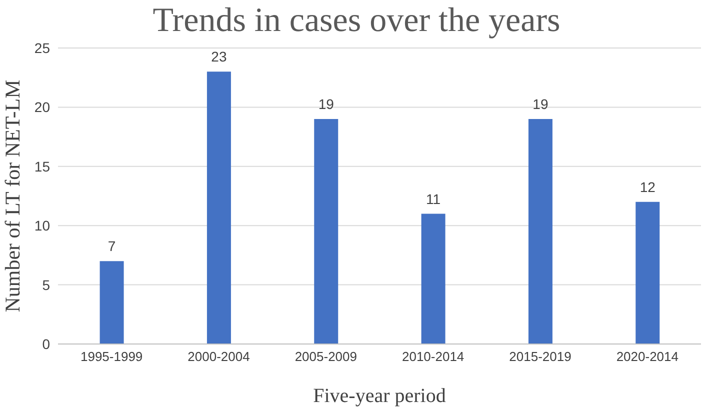 This screenshot has height=416, width=713. I want to click on x-tick-label: 2005-2009, so click(326, 356).